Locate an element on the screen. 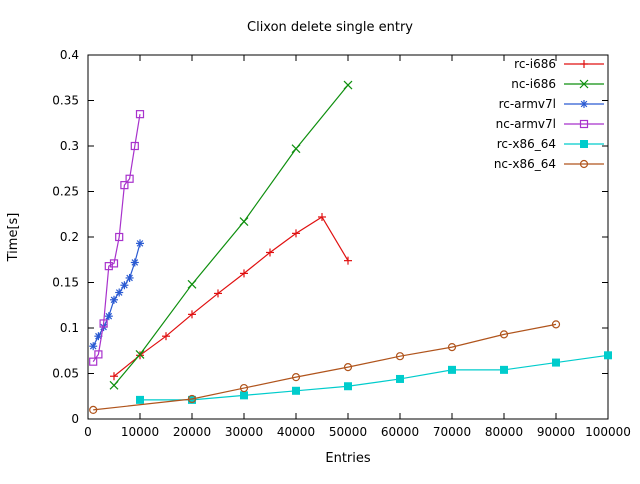 The image size is (640, 484). y-tick-label: 0.05 is located at coordinates (65, 374).